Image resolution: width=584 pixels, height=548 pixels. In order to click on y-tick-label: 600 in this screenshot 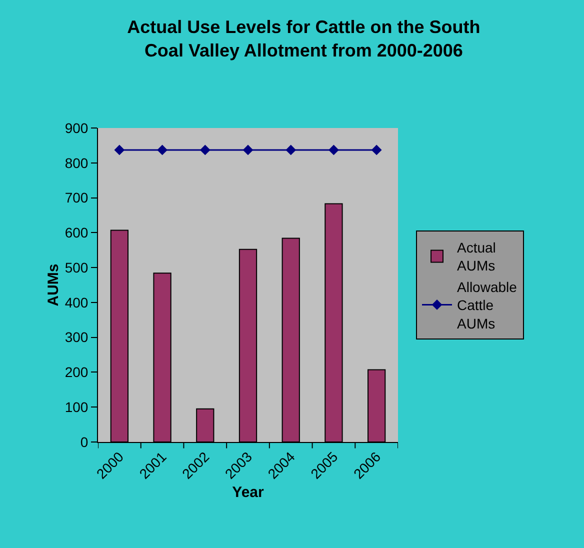, I will do `click(76, 232)`.